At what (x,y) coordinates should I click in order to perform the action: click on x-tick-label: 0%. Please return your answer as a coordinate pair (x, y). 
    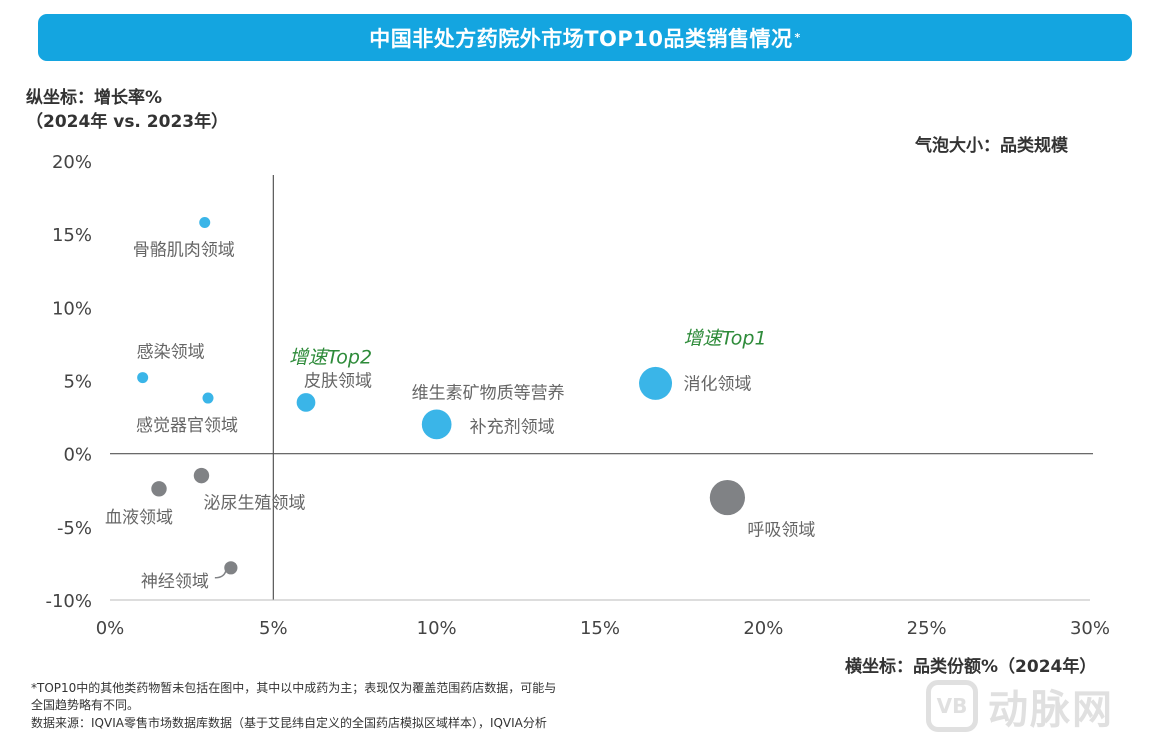
    Looking at the image, I should click on (110, 628).